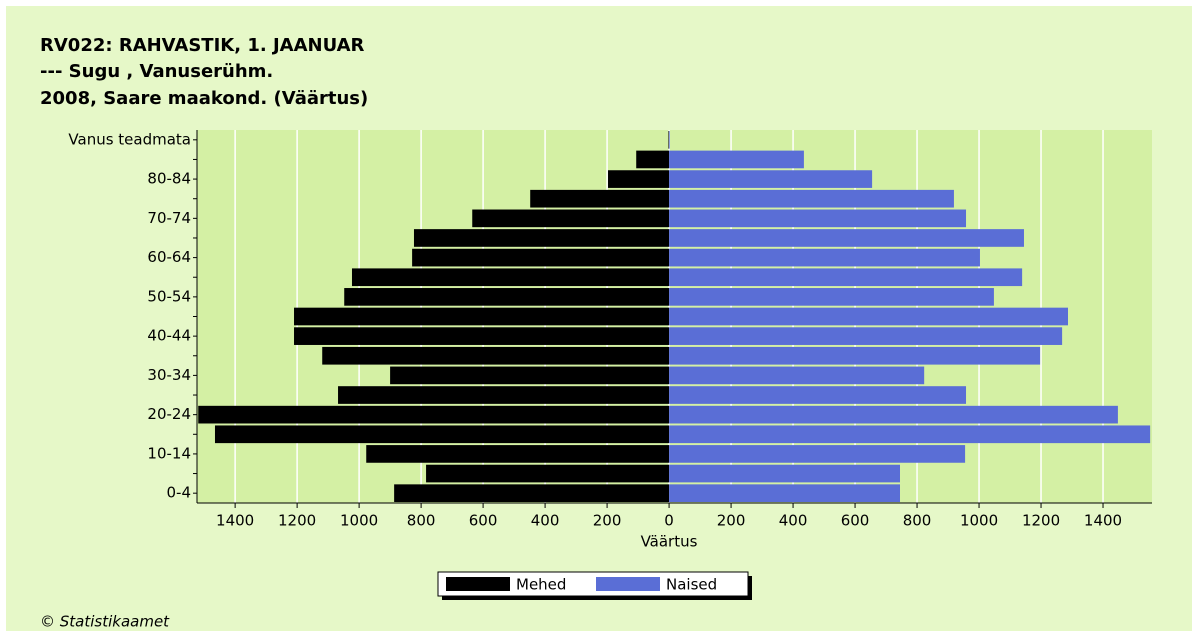 This screenshot has height=637, width=1200. What do you see at coordinates (169, 336) in the screenshot?
I see `y-tick-label: 40-44` at bounding box center [169, 336].